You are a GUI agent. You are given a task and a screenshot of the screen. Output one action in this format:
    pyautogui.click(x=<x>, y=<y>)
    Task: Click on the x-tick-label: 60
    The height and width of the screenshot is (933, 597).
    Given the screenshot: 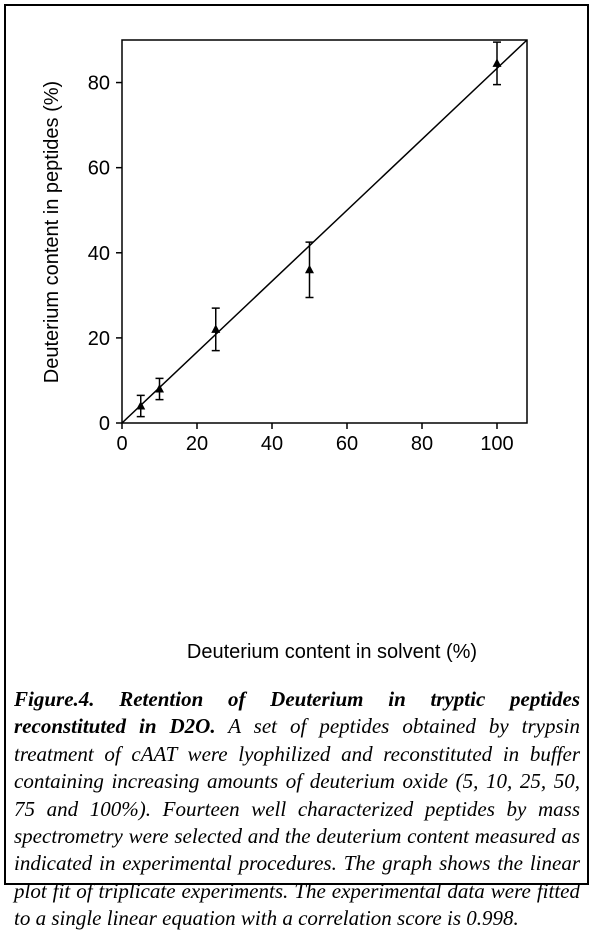 What is the action you would take?
    pyautogui.click(x=347, y=444)
    